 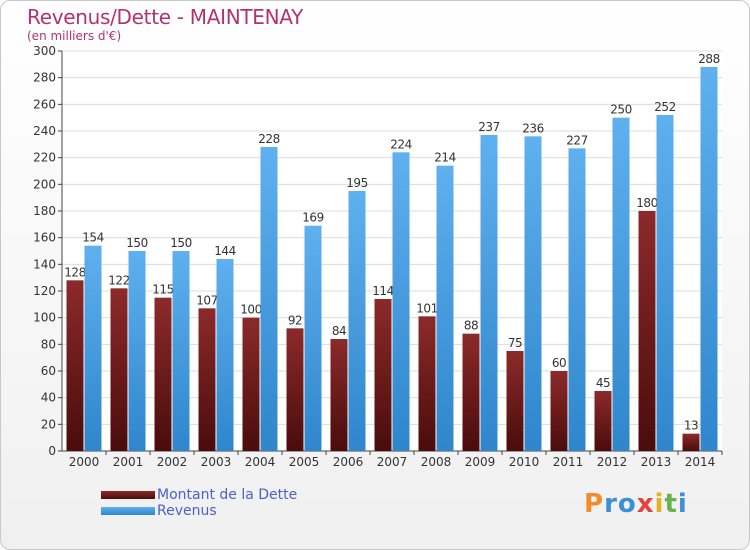 I want to click on data-label-dette: 122, so click(x=118, y=280).